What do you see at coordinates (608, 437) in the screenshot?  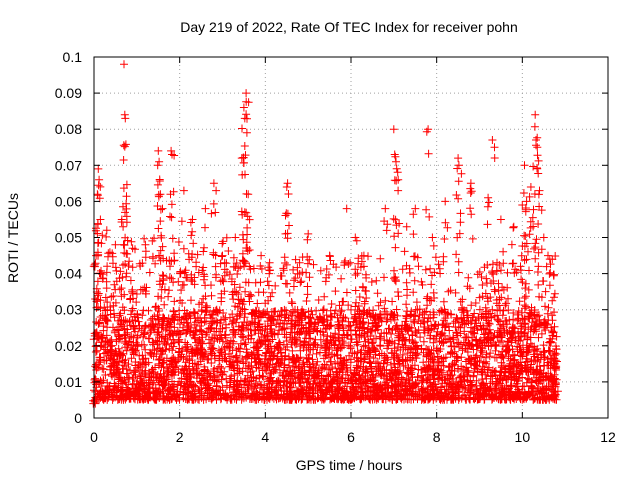 I see `x-tick-label: 12` at bounding box center [608, 437].